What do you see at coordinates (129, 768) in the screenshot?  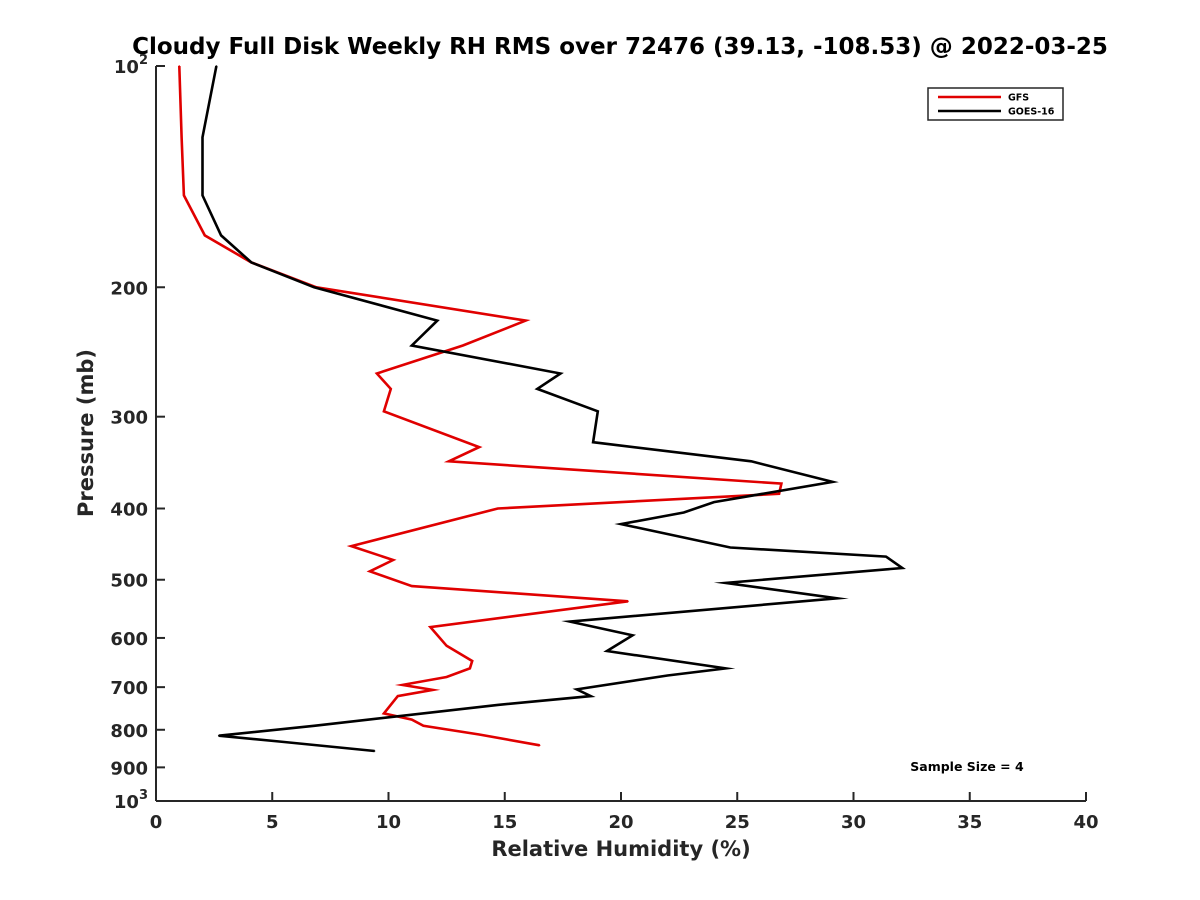 I see `y-tick-label: 900` at bounding box center [129, 768].